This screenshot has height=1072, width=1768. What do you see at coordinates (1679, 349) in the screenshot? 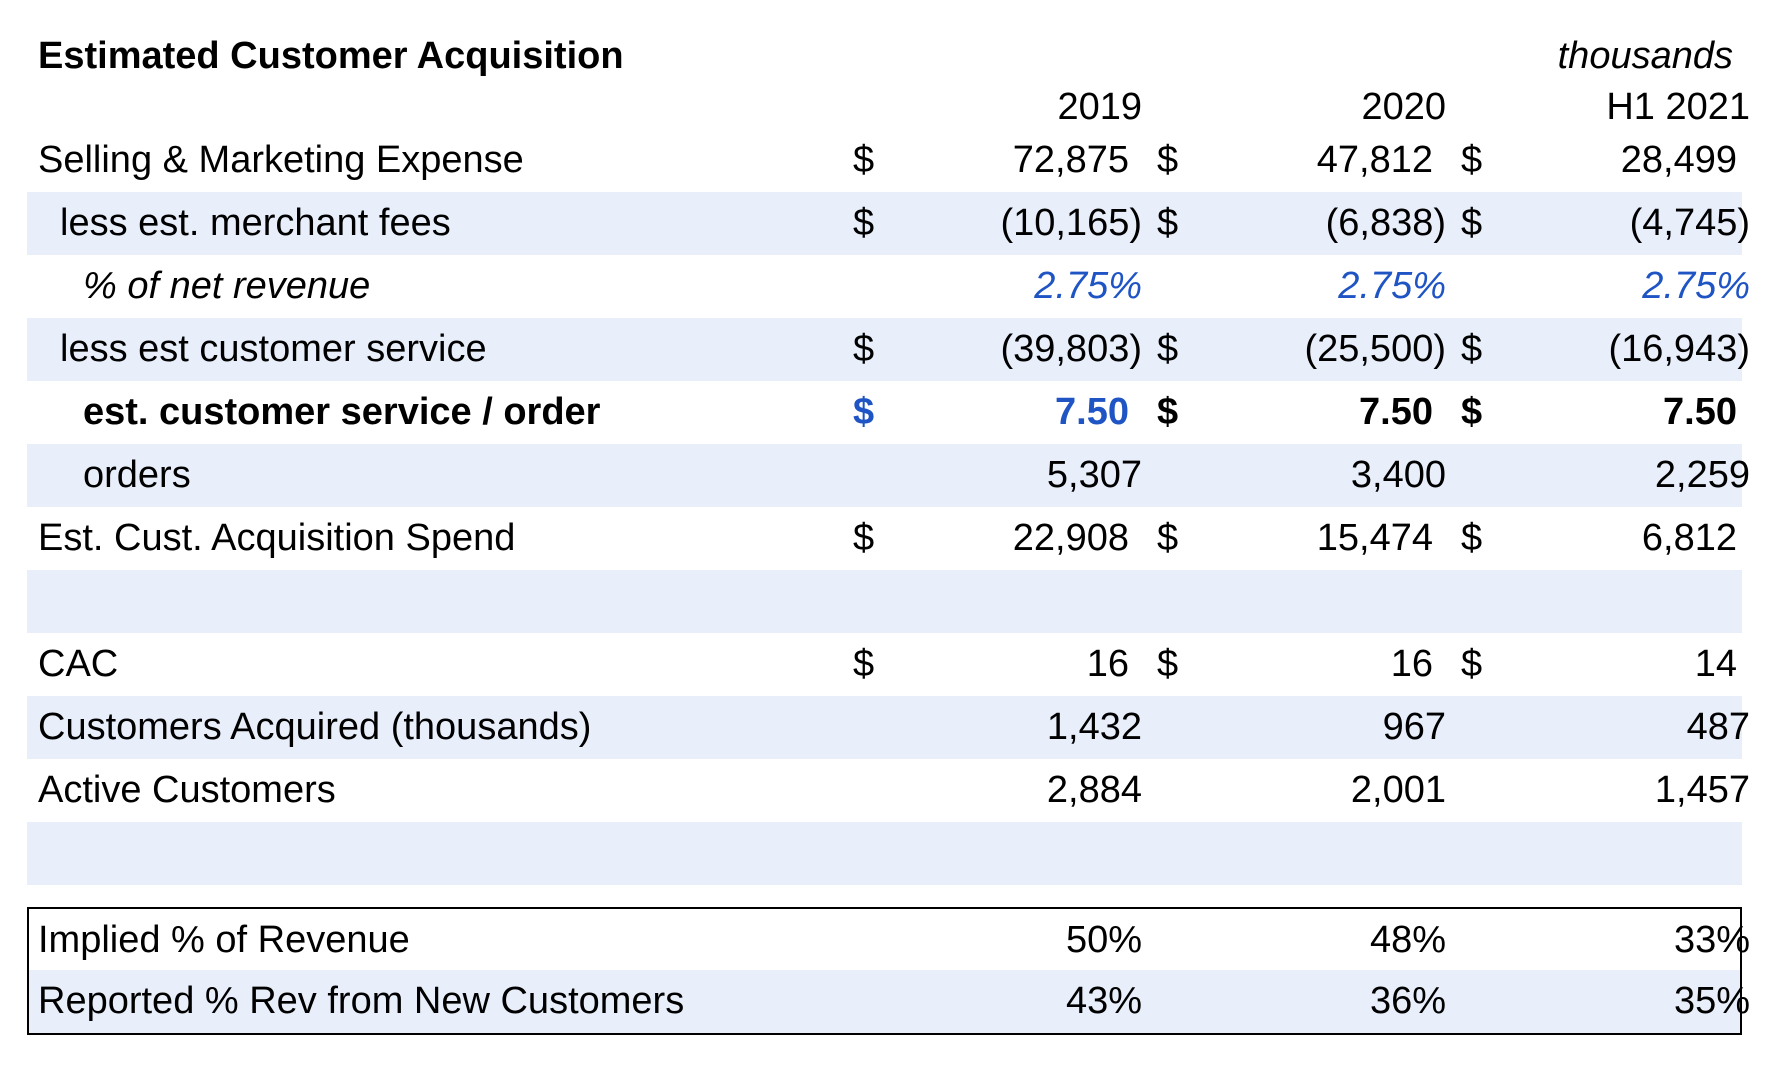
I see `value-h1-2021: (16,943)` at bounding box center [1679, 349].